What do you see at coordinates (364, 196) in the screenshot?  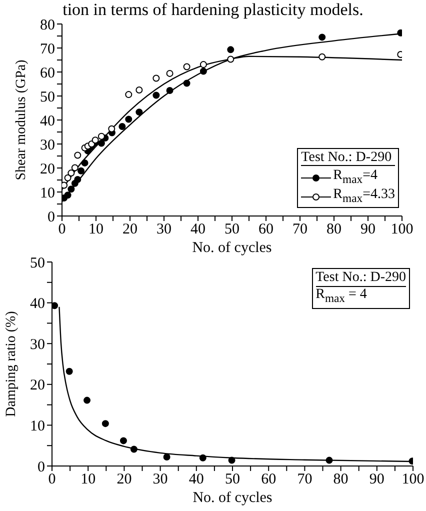 I see `legend-label: R$_{max}$=4.33` at bounding box center [364, 196].